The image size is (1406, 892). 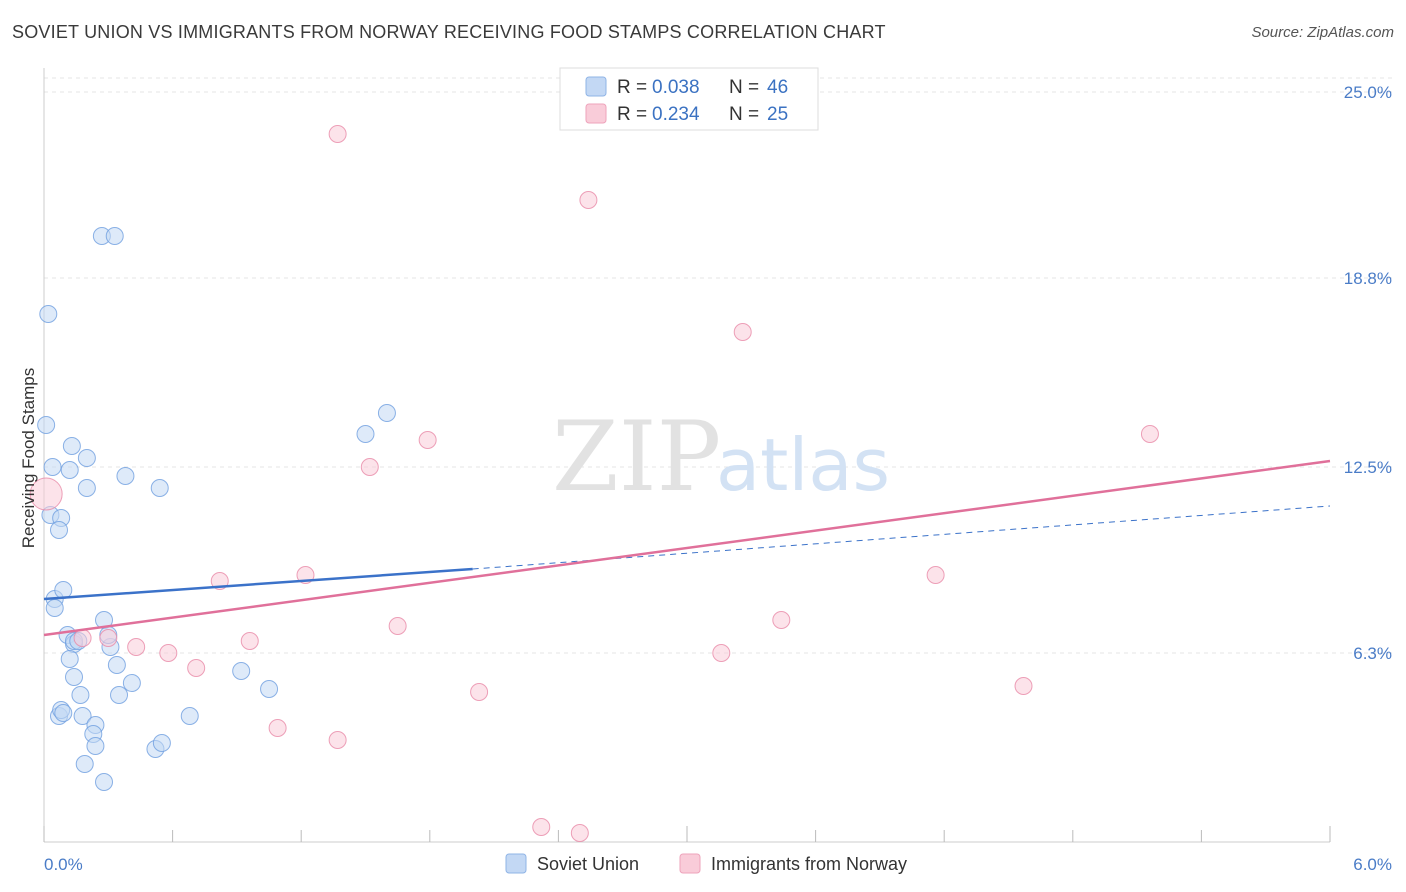 What do you see at coordinates (1368, 467) in the screenshot?
I see `y-tick-label-2: 12.5%` at bounding box center [1368, 467].